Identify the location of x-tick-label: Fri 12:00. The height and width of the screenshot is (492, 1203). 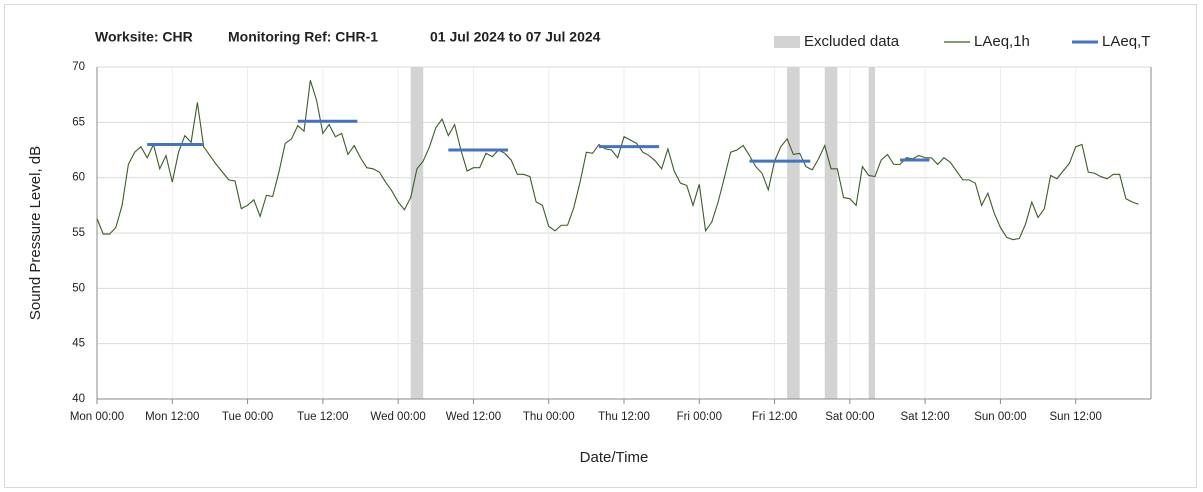
(774, 417).